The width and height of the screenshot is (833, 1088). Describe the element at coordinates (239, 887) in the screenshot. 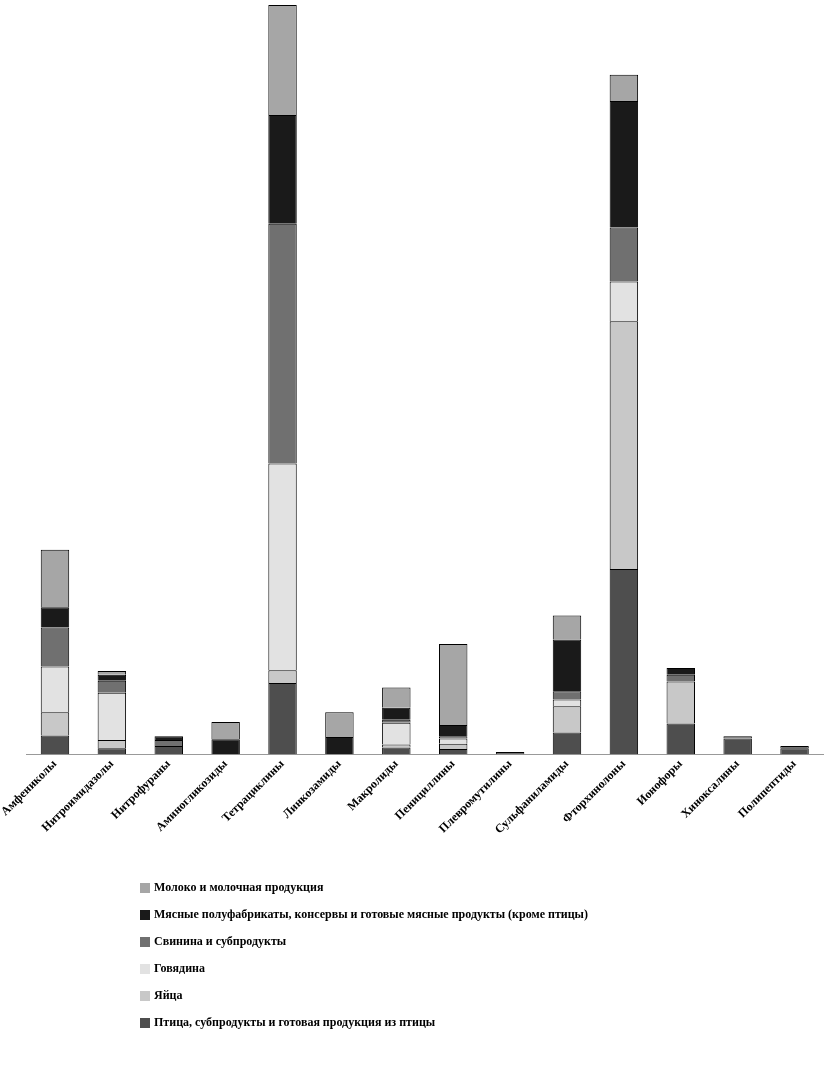

I see `legend-label: Молоко и молочная продукция` at that location.